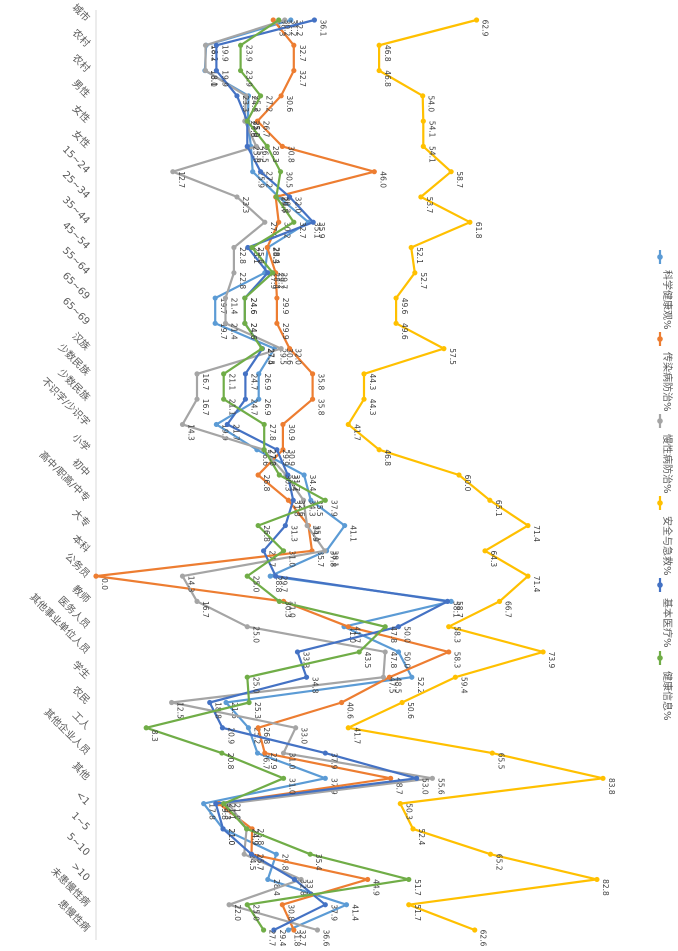 This screenshot has height=951, width=678. Describe the element at coordinates (302, 887) in the screenshot. I see `data-label: 32.8` at that location.